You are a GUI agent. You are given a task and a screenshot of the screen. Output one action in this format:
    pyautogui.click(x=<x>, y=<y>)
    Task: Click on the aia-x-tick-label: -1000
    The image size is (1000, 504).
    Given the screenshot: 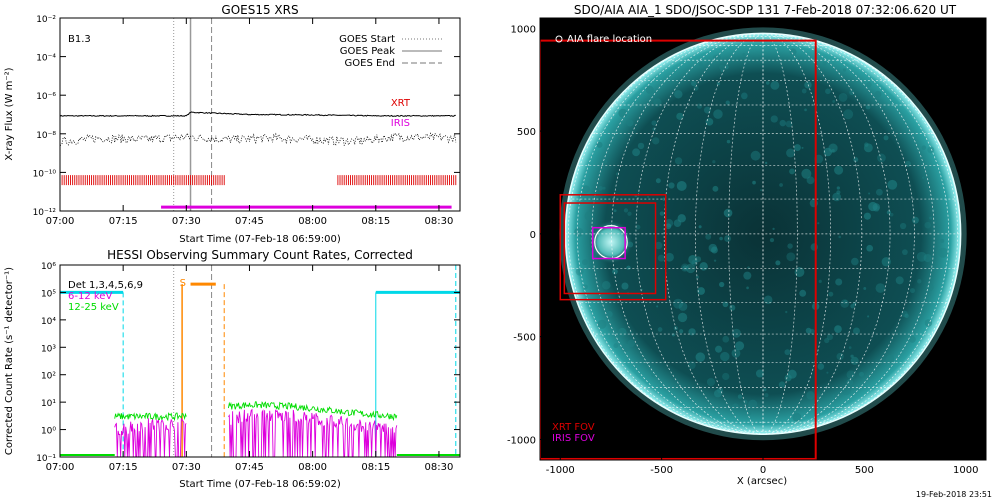 What is the action you would take?
    pyautogui.click(x=560, y=470)
    